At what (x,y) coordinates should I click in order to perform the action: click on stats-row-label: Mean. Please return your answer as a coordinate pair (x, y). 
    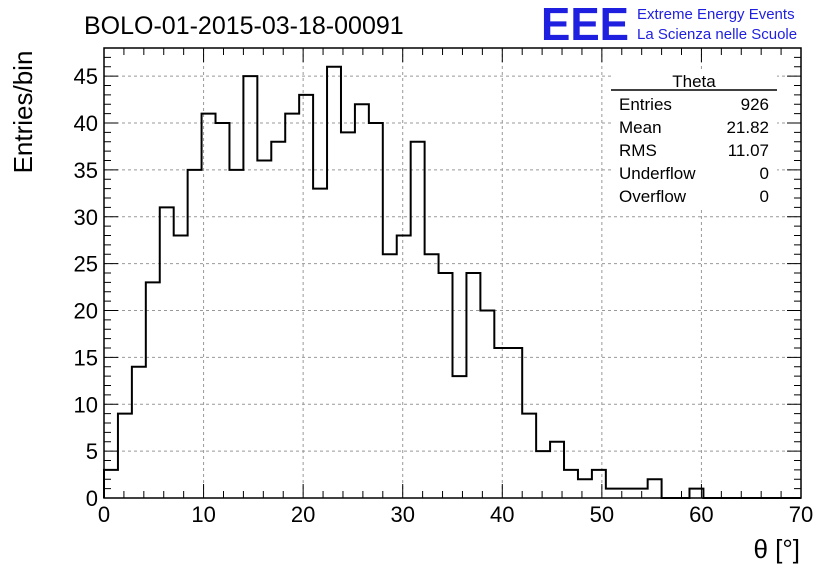
    Looking at the image, I should click on (640, 127).